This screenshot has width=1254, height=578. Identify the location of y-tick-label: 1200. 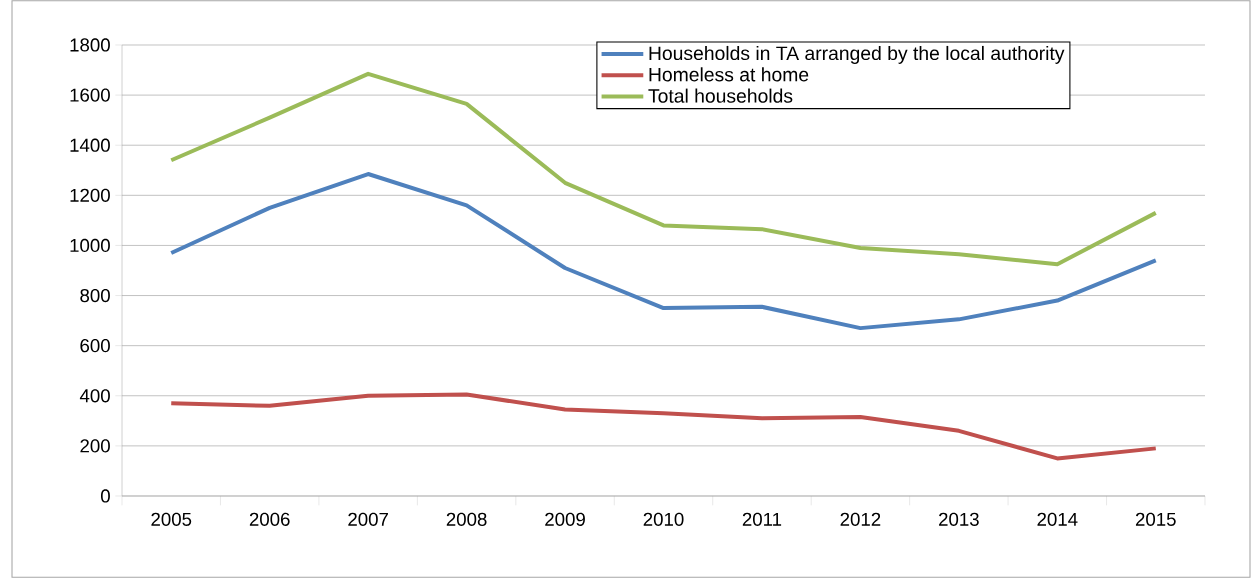
(90, 195).